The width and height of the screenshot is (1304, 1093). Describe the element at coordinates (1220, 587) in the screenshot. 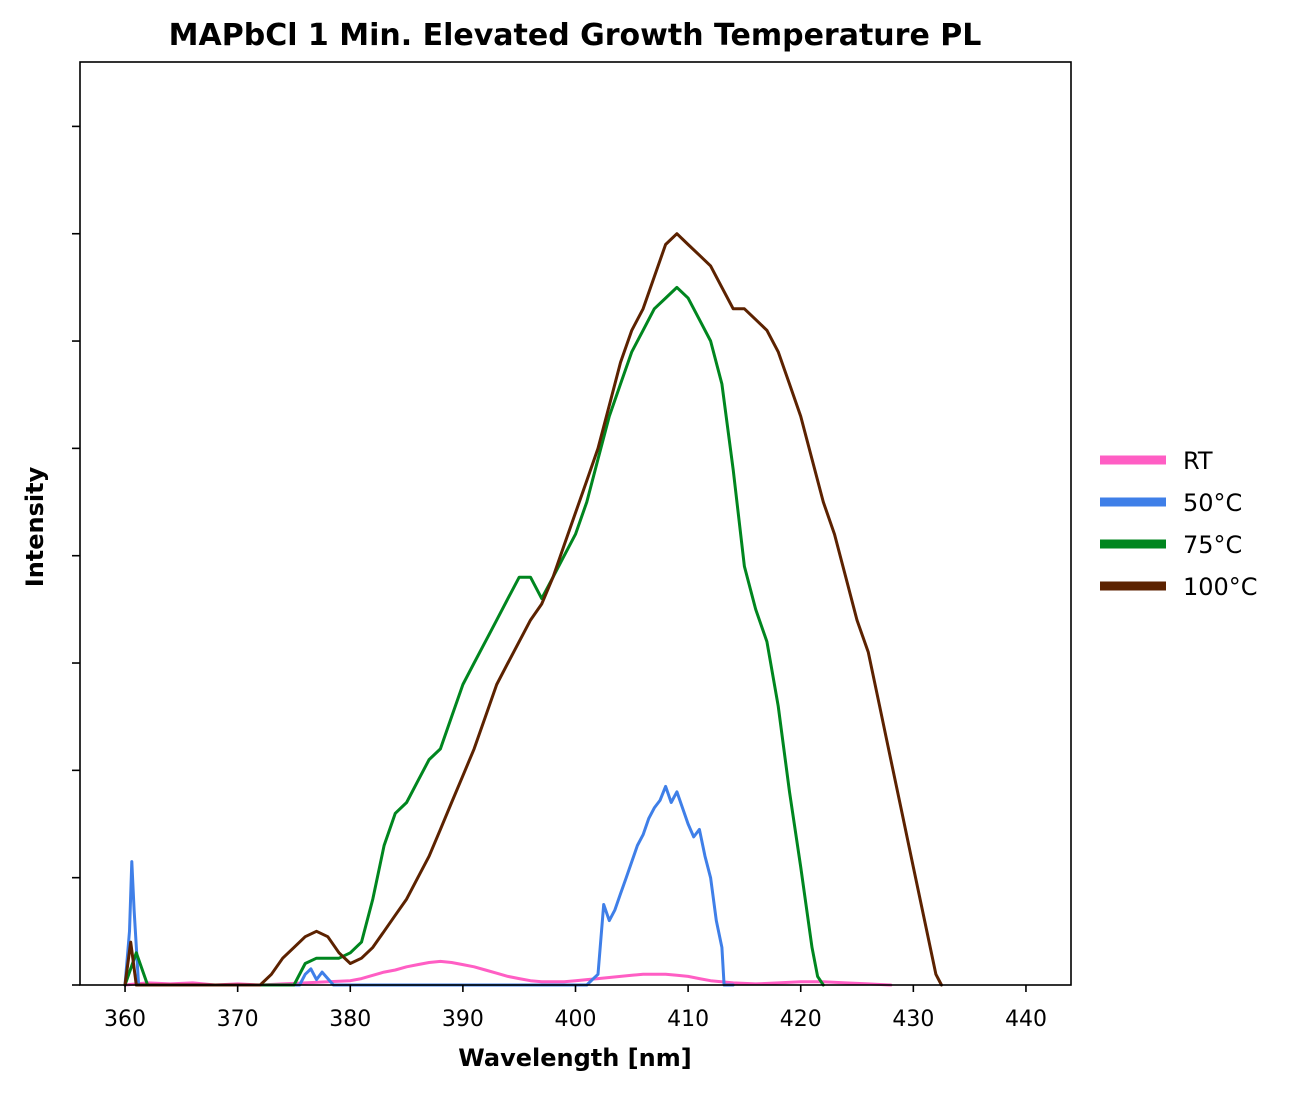

I see `legend-label: 100°C` at that location.